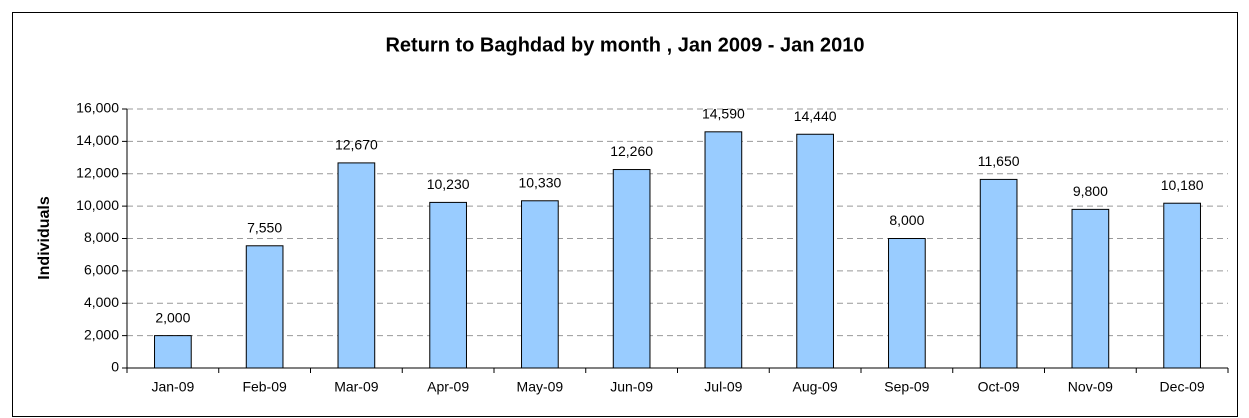  Describe the element at coordinates (264, 387) in the screenshot. I see `x-tick-label: Feb-09` at that location.